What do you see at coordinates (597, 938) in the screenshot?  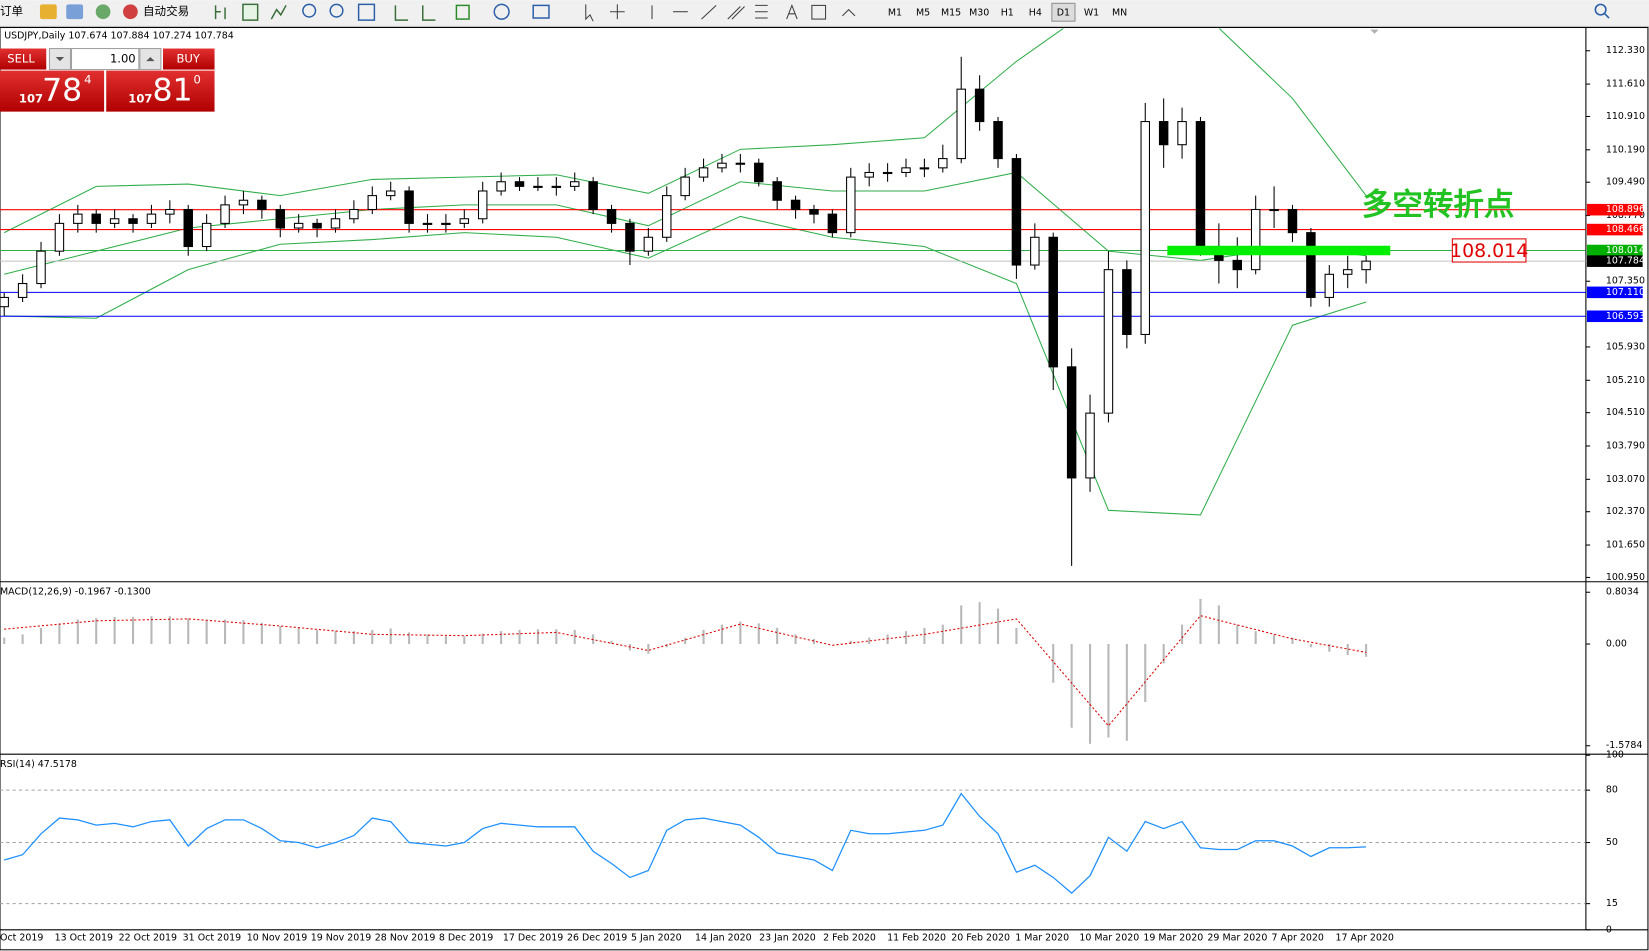 I see `x-tick-label: 26 Dec 2019` at bounding box center [597, 938].